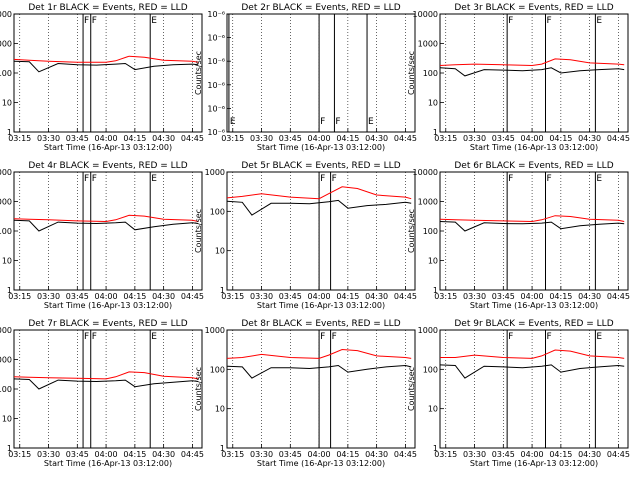 This screenshot has width=640, height=480. Describe the element at coordinates (216, 61) in the screenshot. I see `y-tick-label: 10⁻⁶` at that location.